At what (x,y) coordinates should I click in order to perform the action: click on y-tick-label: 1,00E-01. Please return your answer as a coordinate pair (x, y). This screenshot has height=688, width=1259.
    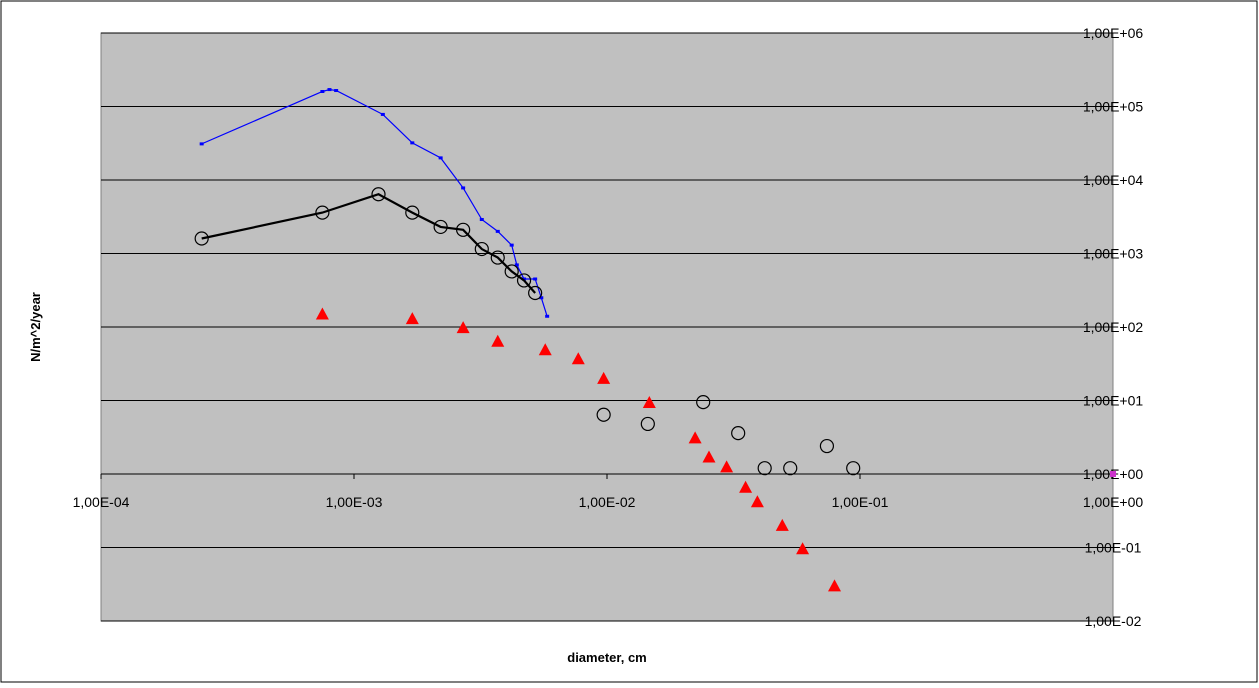
    Looking at the image, I should click on (1113, 548).